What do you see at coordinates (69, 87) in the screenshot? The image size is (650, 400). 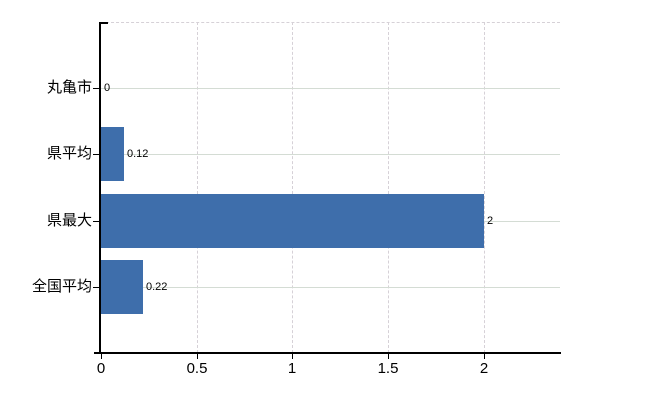 I see `category-label: 丸亀市` at bounding box center [69, 87].